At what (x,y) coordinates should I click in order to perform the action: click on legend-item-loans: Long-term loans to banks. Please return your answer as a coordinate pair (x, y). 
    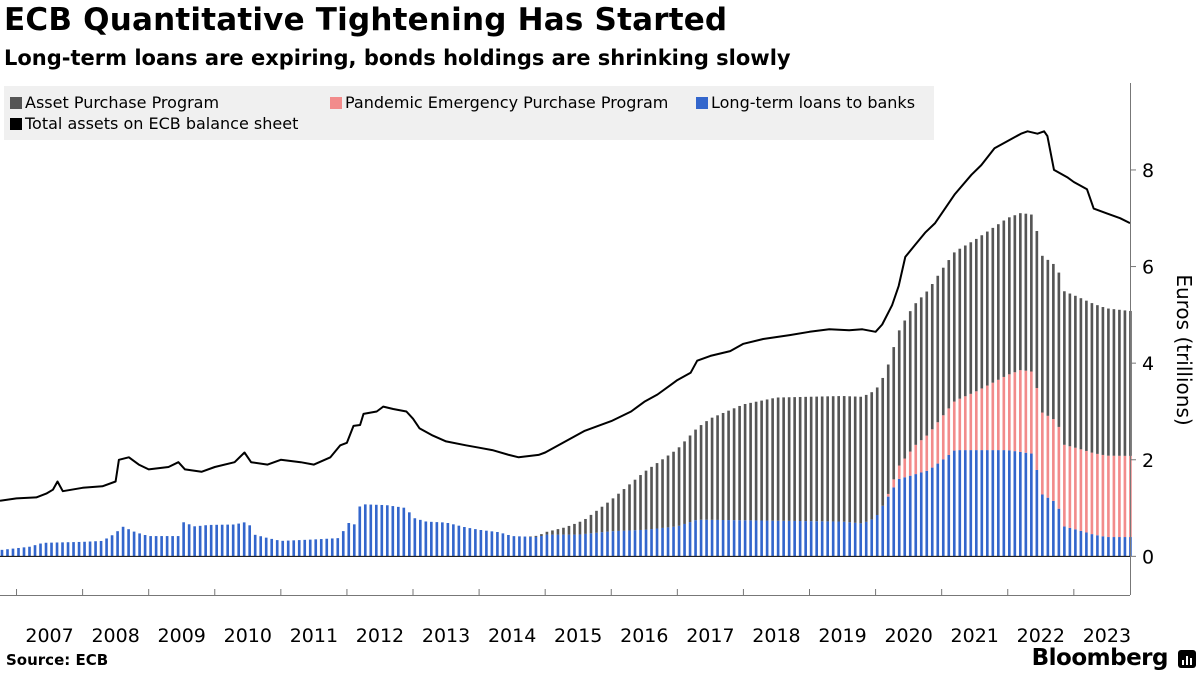
    Looking at the image, I should click on (805, 102).